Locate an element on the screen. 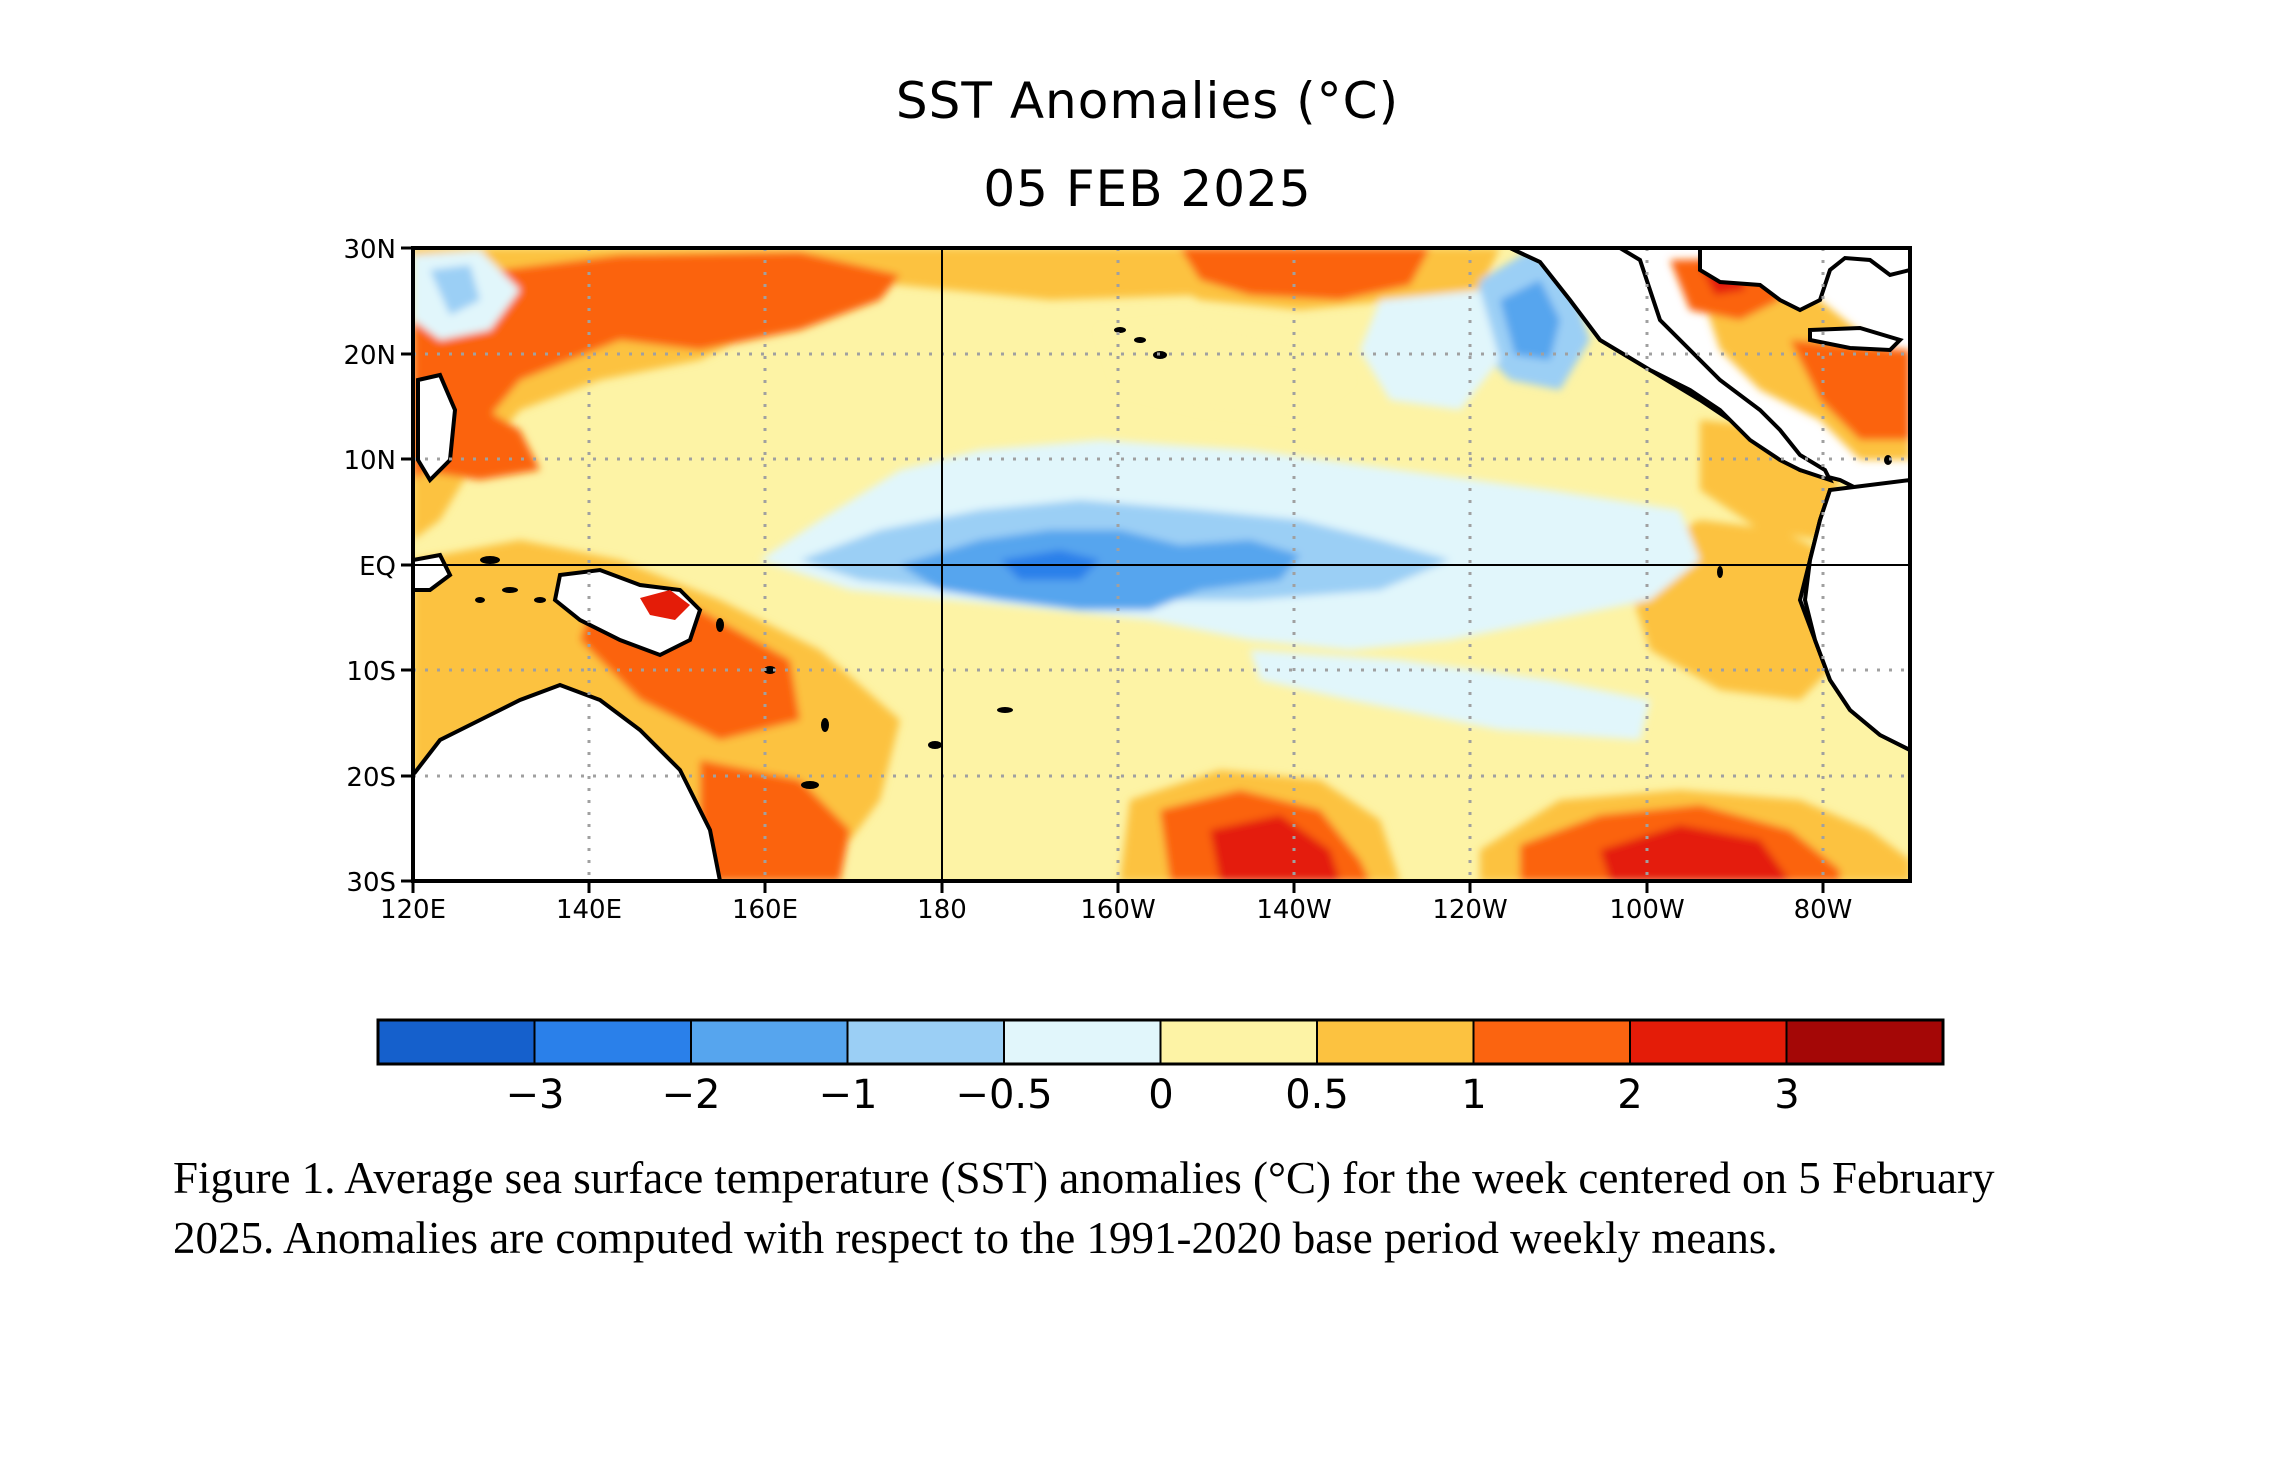 The image size is (2295, 1484). colorbar is located at coordinates (1160, 1042).